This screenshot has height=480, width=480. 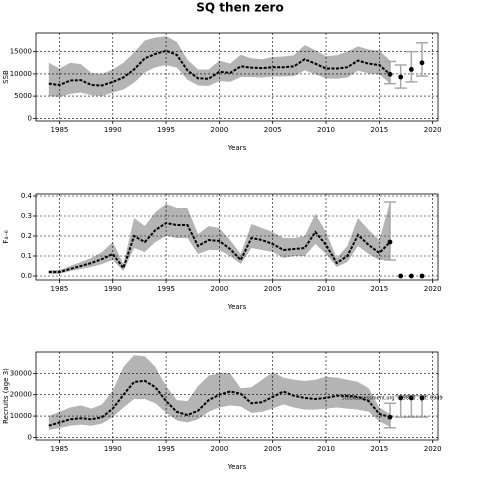 I want to click on annotation: stockassessment.org : 19820 , git: 69d9, so click(x=392, y=399).